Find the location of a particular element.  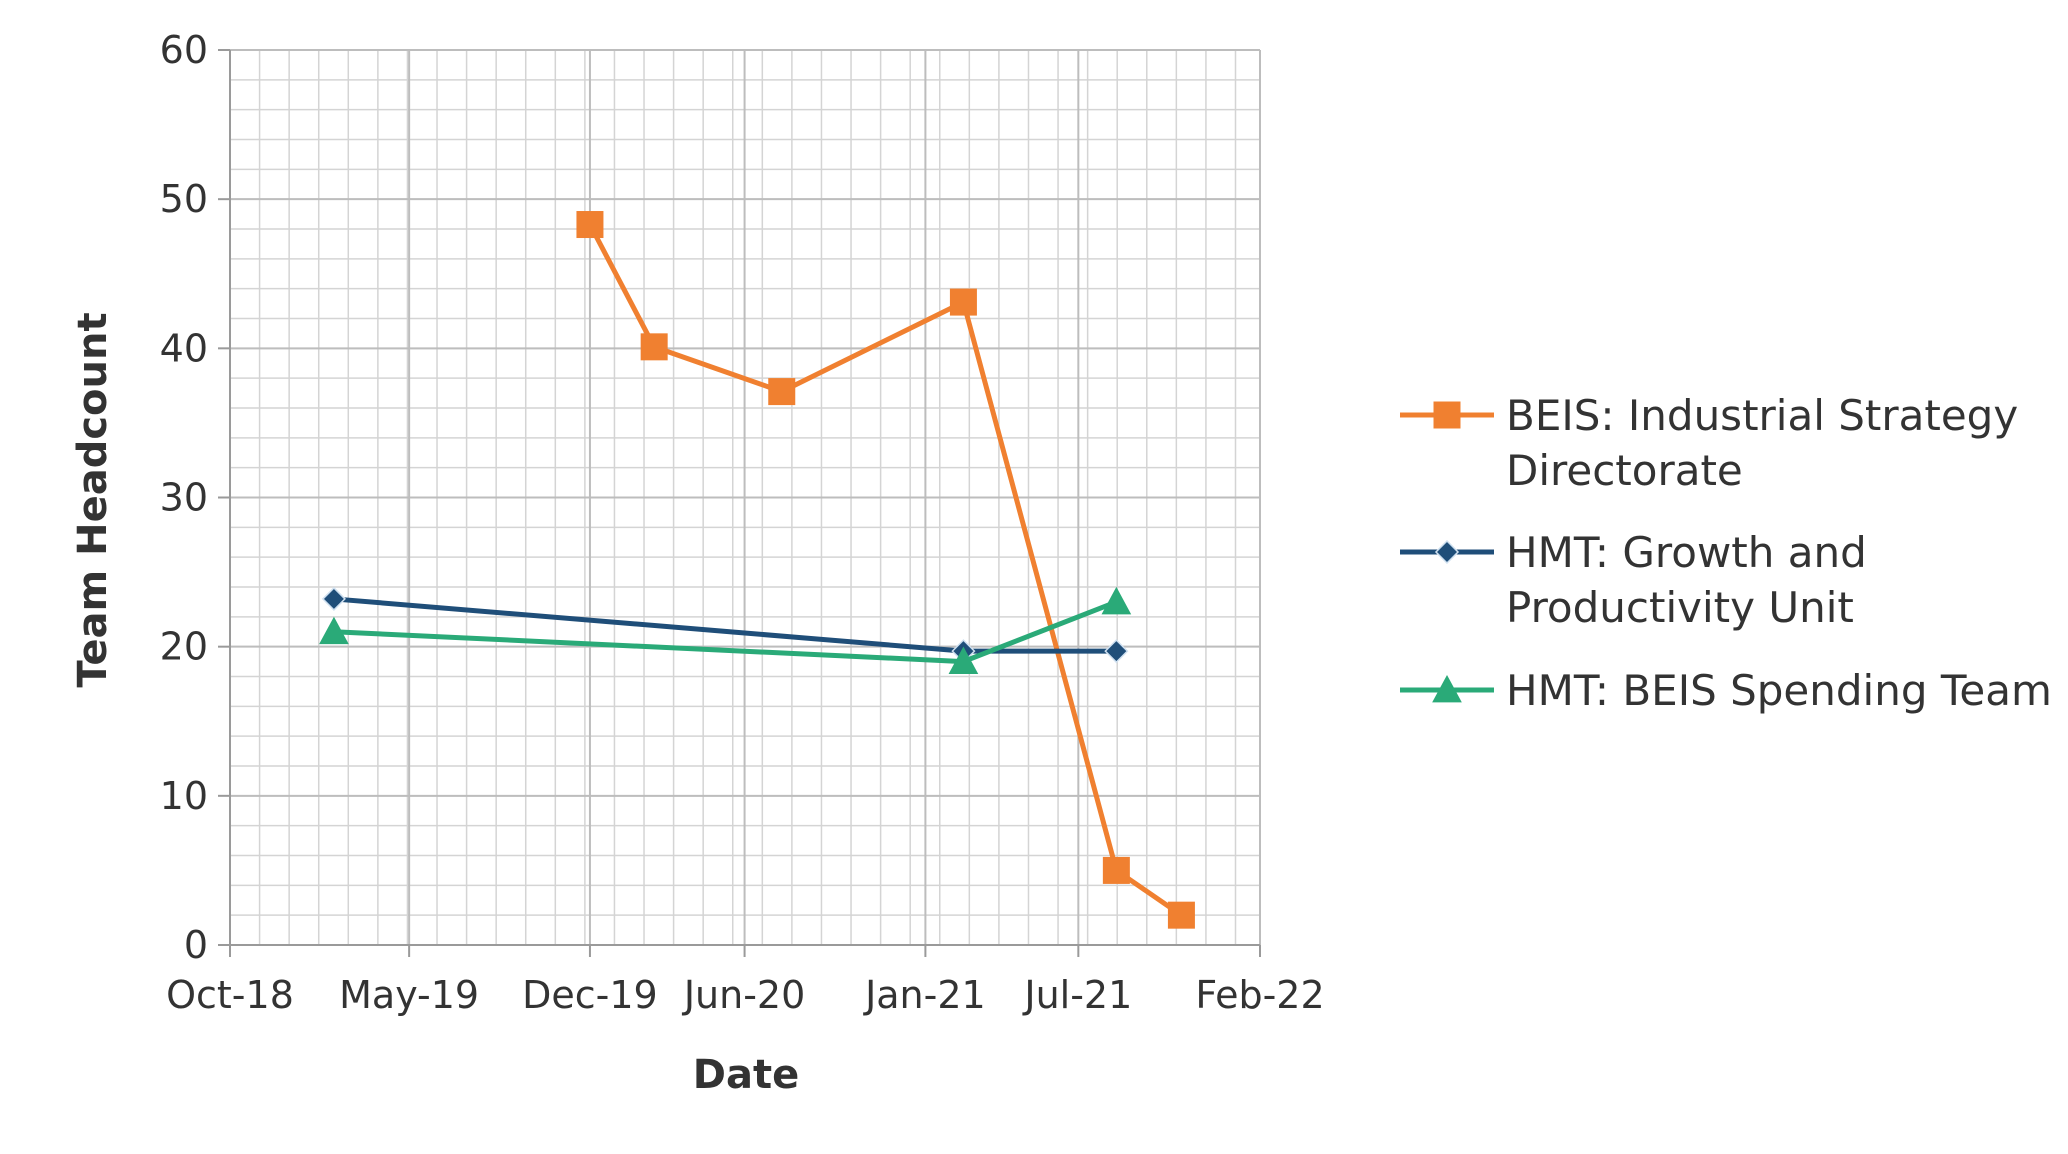

x-axis-title: Date is located at coordinates (746, 1075).